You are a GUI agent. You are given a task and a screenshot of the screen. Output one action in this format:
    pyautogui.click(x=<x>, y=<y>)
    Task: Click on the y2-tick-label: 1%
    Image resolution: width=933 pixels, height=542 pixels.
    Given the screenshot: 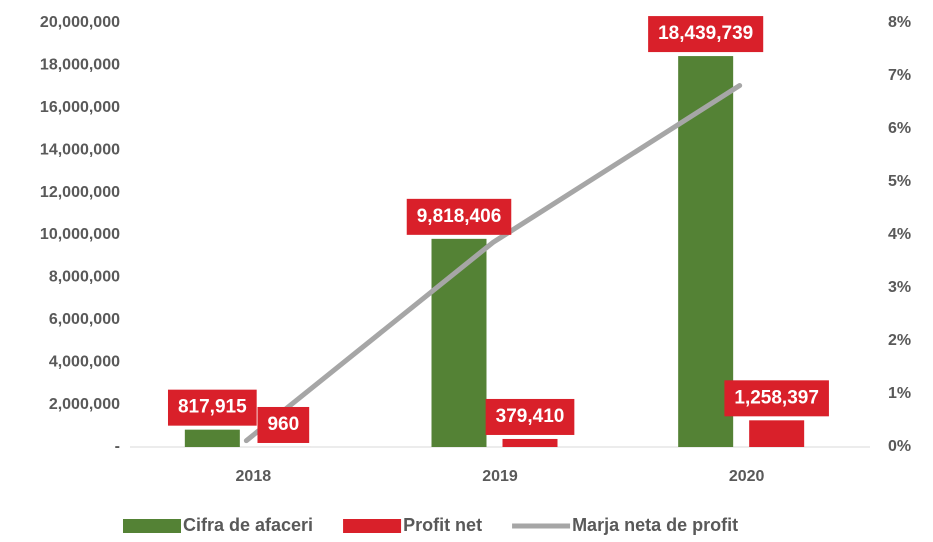 What is the action you would take?
    pyautogui.click(x=899, y=393)
    